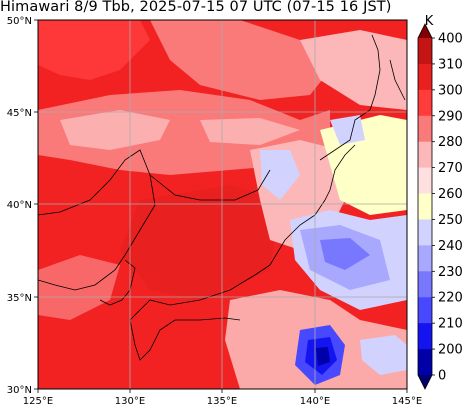 The image size is (468, 409). What do you see at coordinates (429, 21) in the screenshot?
I see `colorbar-unit: K` at bounding box center [429, 21].